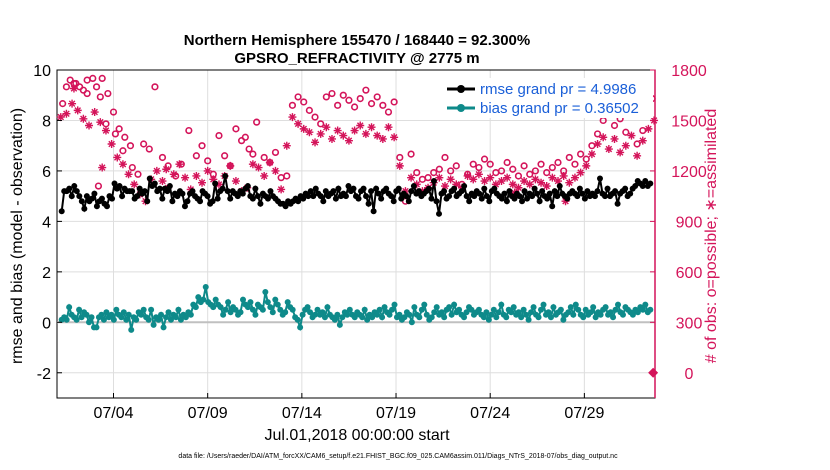  What do you see at coordinates (711, 236) in the screenshot?
I see `y-axis-label-right: # of obs: o=possible; ∗=assimilated` at bounding box center [711, 236].